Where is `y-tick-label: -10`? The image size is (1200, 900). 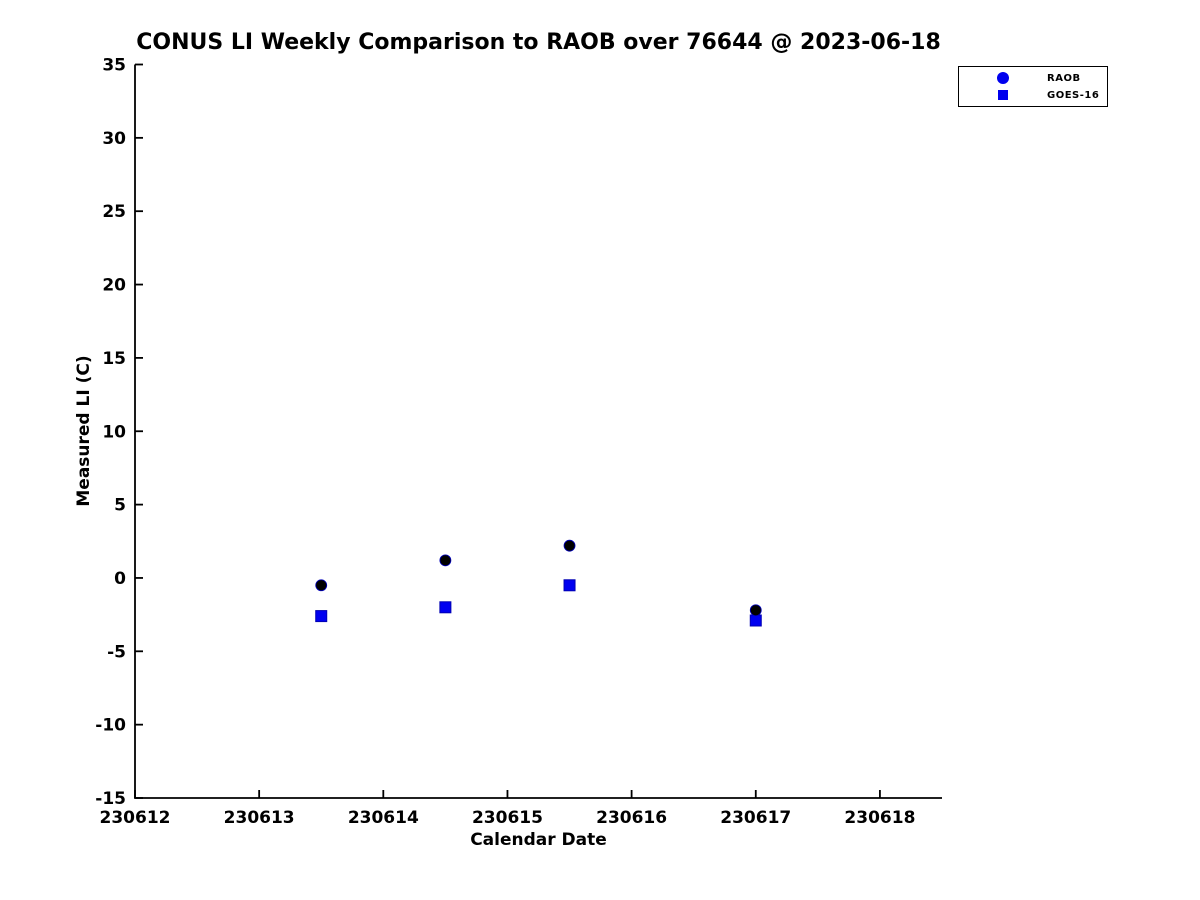 y-tick-label: -10 is located at coordinates (110, 726).